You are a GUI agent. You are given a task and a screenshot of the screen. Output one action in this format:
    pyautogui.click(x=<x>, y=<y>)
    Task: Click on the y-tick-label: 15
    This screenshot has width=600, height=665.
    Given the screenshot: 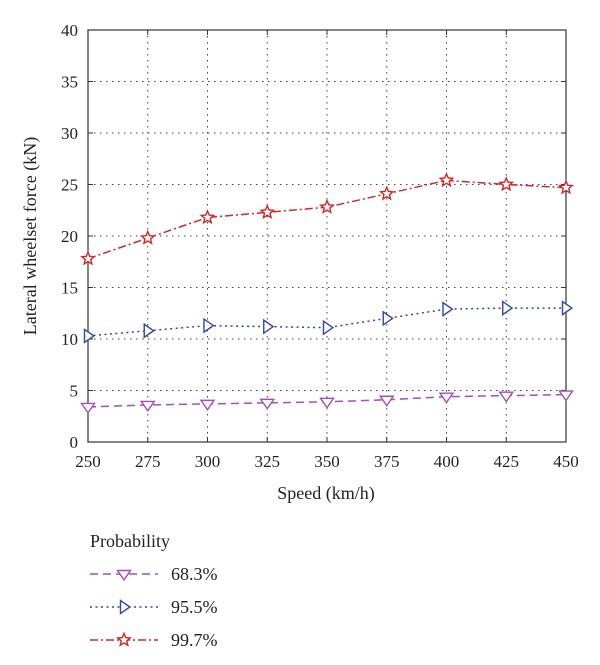 What is the action you would take?
    pyautogui.click(x=69, y=288)
    